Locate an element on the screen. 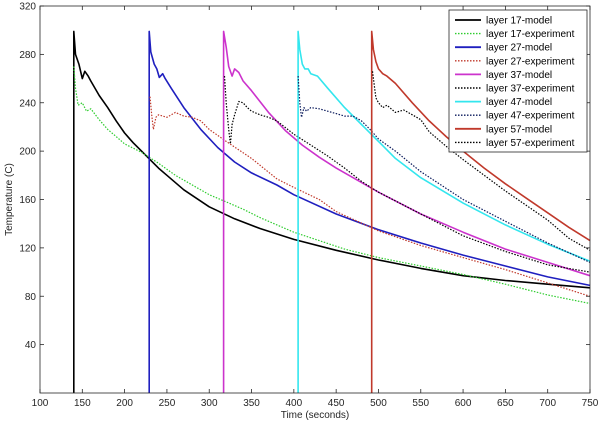  legend-label: layer 27-experiment is located at coordinates (530, 61).